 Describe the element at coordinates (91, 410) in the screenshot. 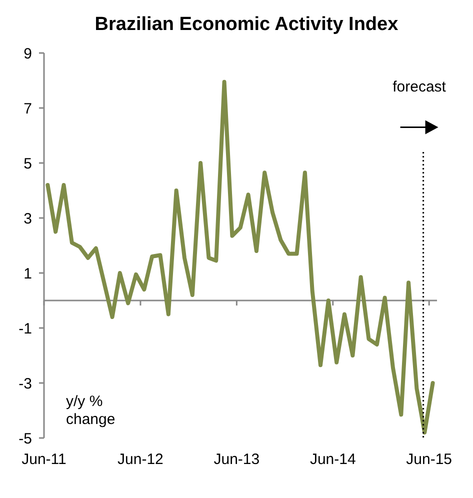

I see `y-axis-title: y/y % change` at that location.